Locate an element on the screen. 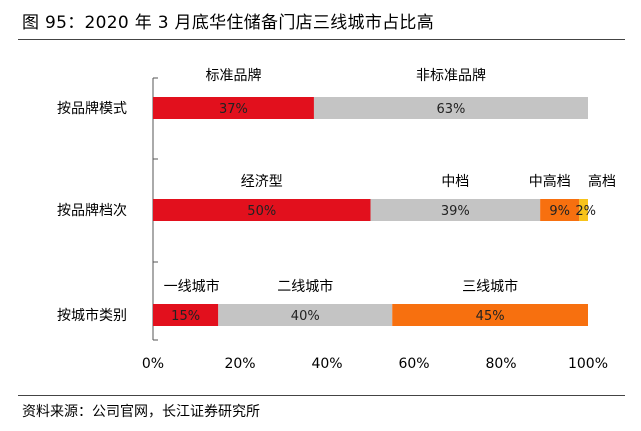 This screenshot has width=641, height=431. category-label: 按品牌模式 is located at coordinates (92, 108).